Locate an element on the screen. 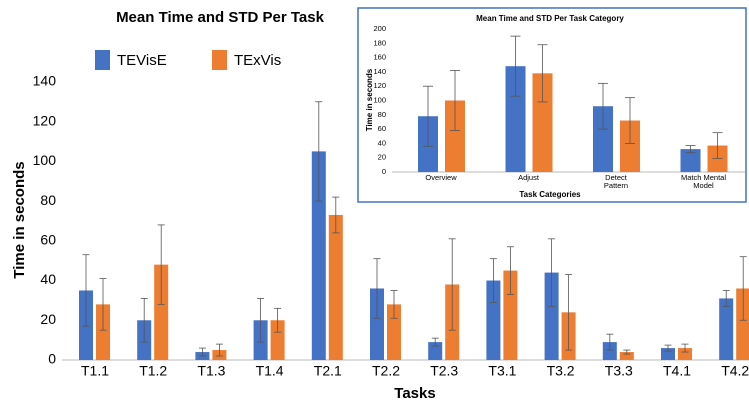  x-tick-label: T2.2 is located at coordinates (386, 371).